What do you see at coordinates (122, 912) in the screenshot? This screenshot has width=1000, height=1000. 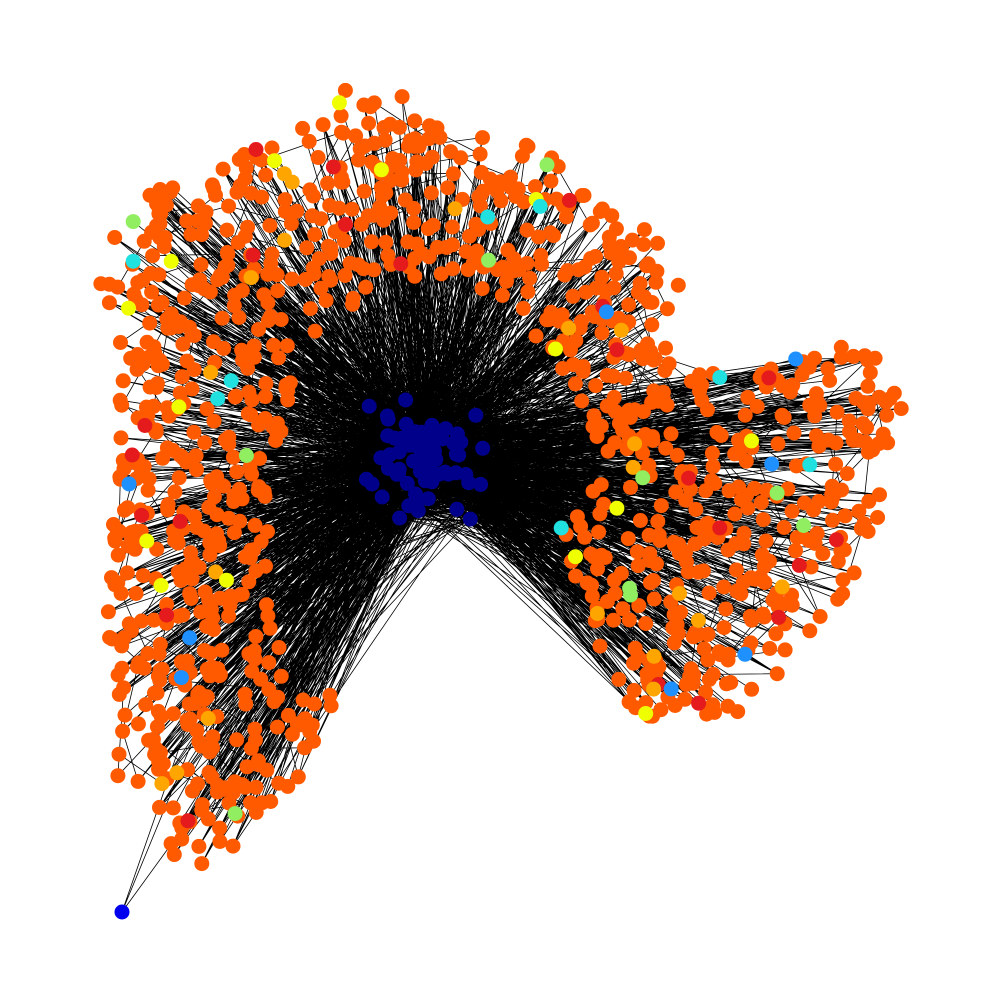 I see `node-outlier-blue` at bounding box center [122, 912].